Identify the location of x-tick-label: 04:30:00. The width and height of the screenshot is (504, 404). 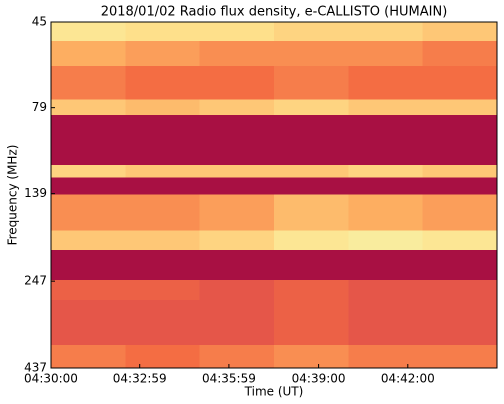
(51, 379).